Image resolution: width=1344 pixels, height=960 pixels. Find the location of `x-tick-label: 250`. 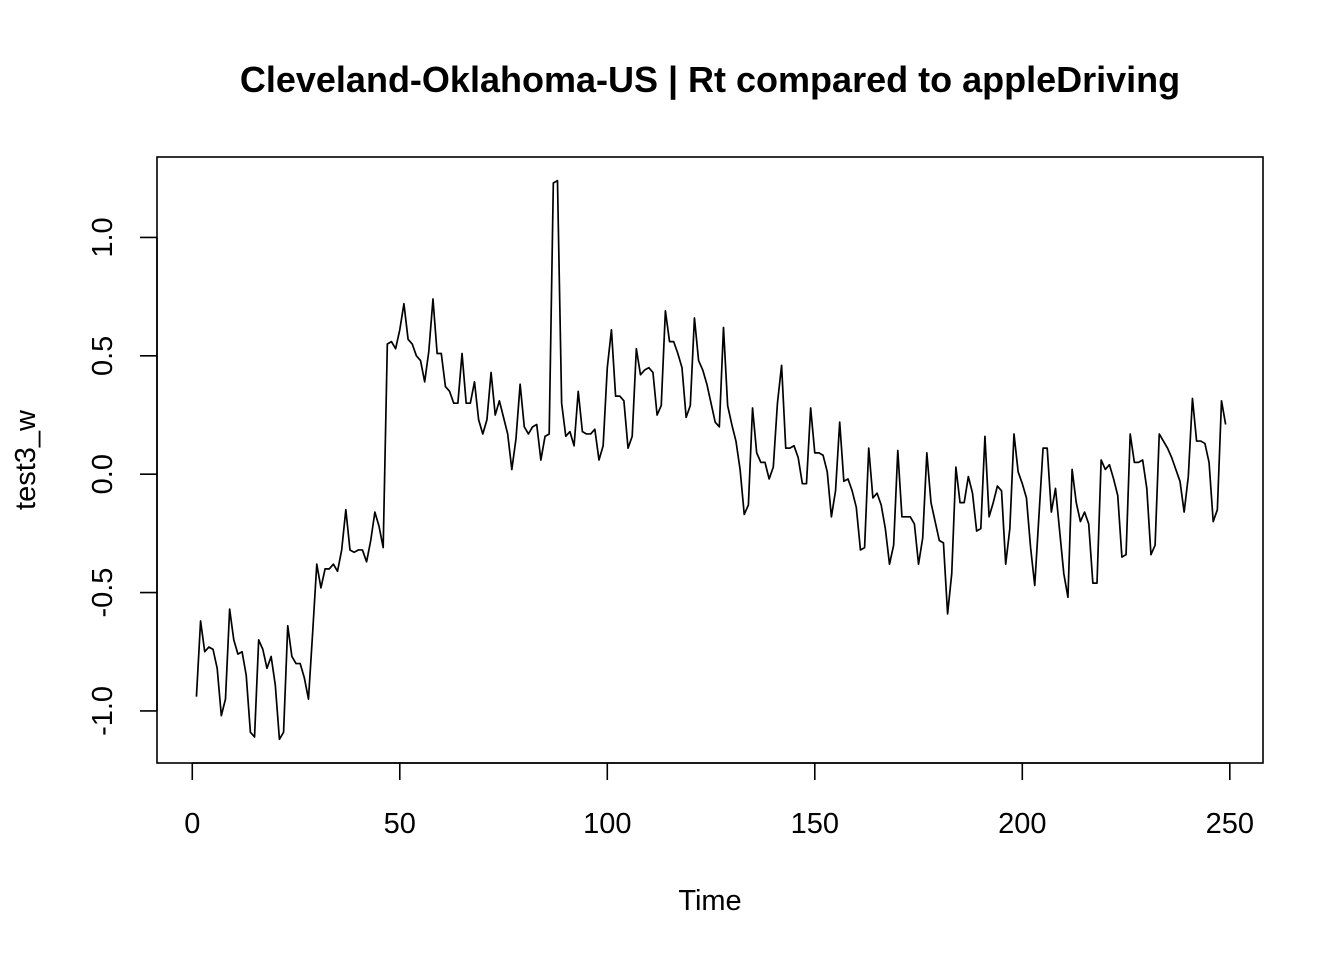

x-tick-label: 250 is located at coordinates (1230, 824).